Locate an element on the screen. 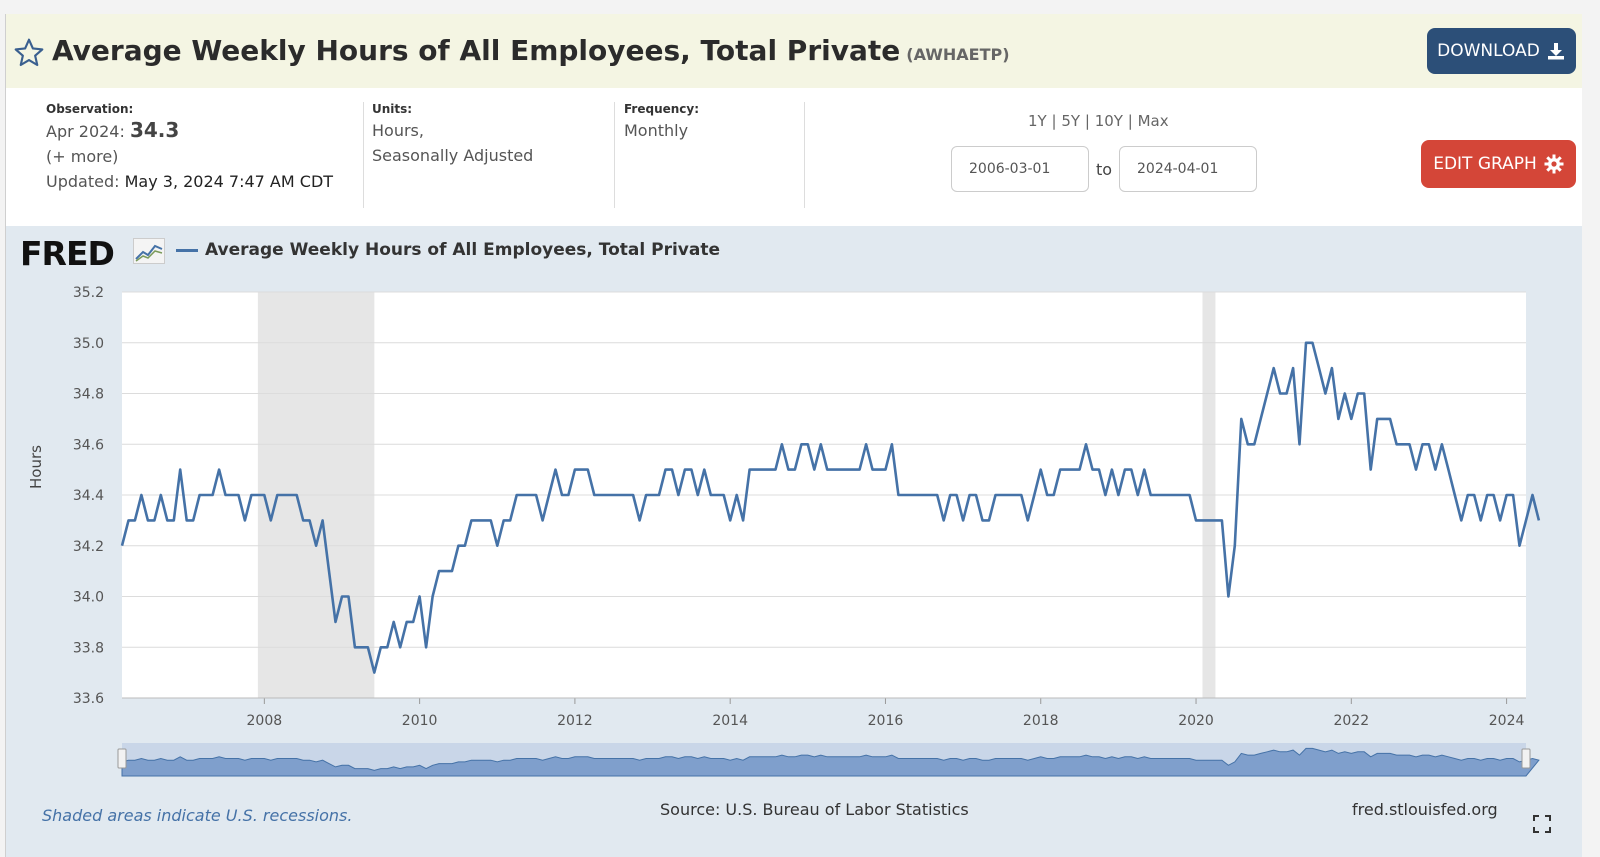  to-label: to is located at coordinates (1104, 169).